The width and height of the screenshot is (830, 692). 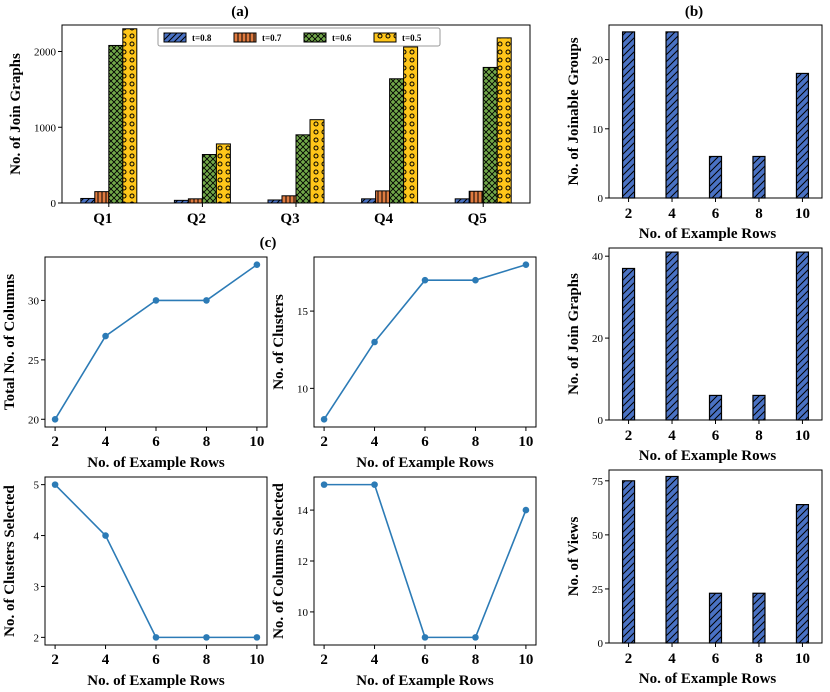 What do you see at coordinates (223, 173) in the screenshot?
I see `bar-Q2-t=0.5` at bounding box center [223, 173].